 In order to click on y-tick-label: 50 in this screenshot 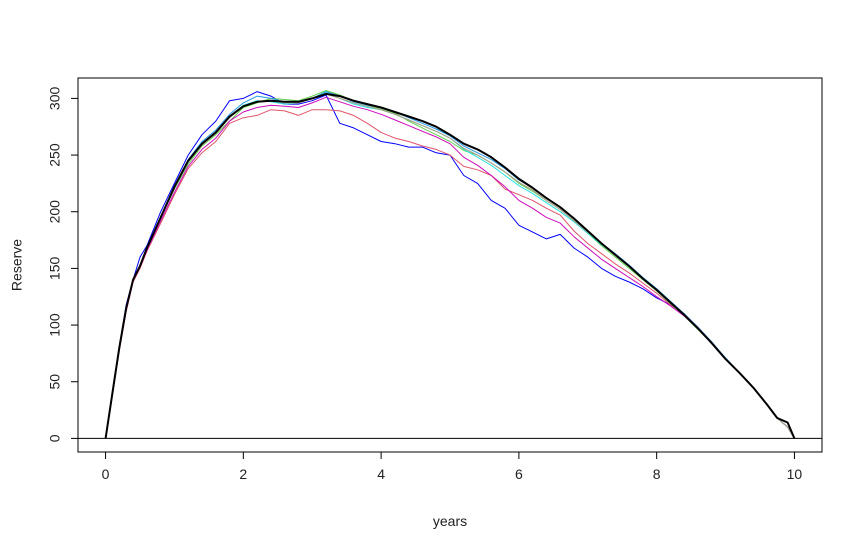, I will do `click(55, 382)`.